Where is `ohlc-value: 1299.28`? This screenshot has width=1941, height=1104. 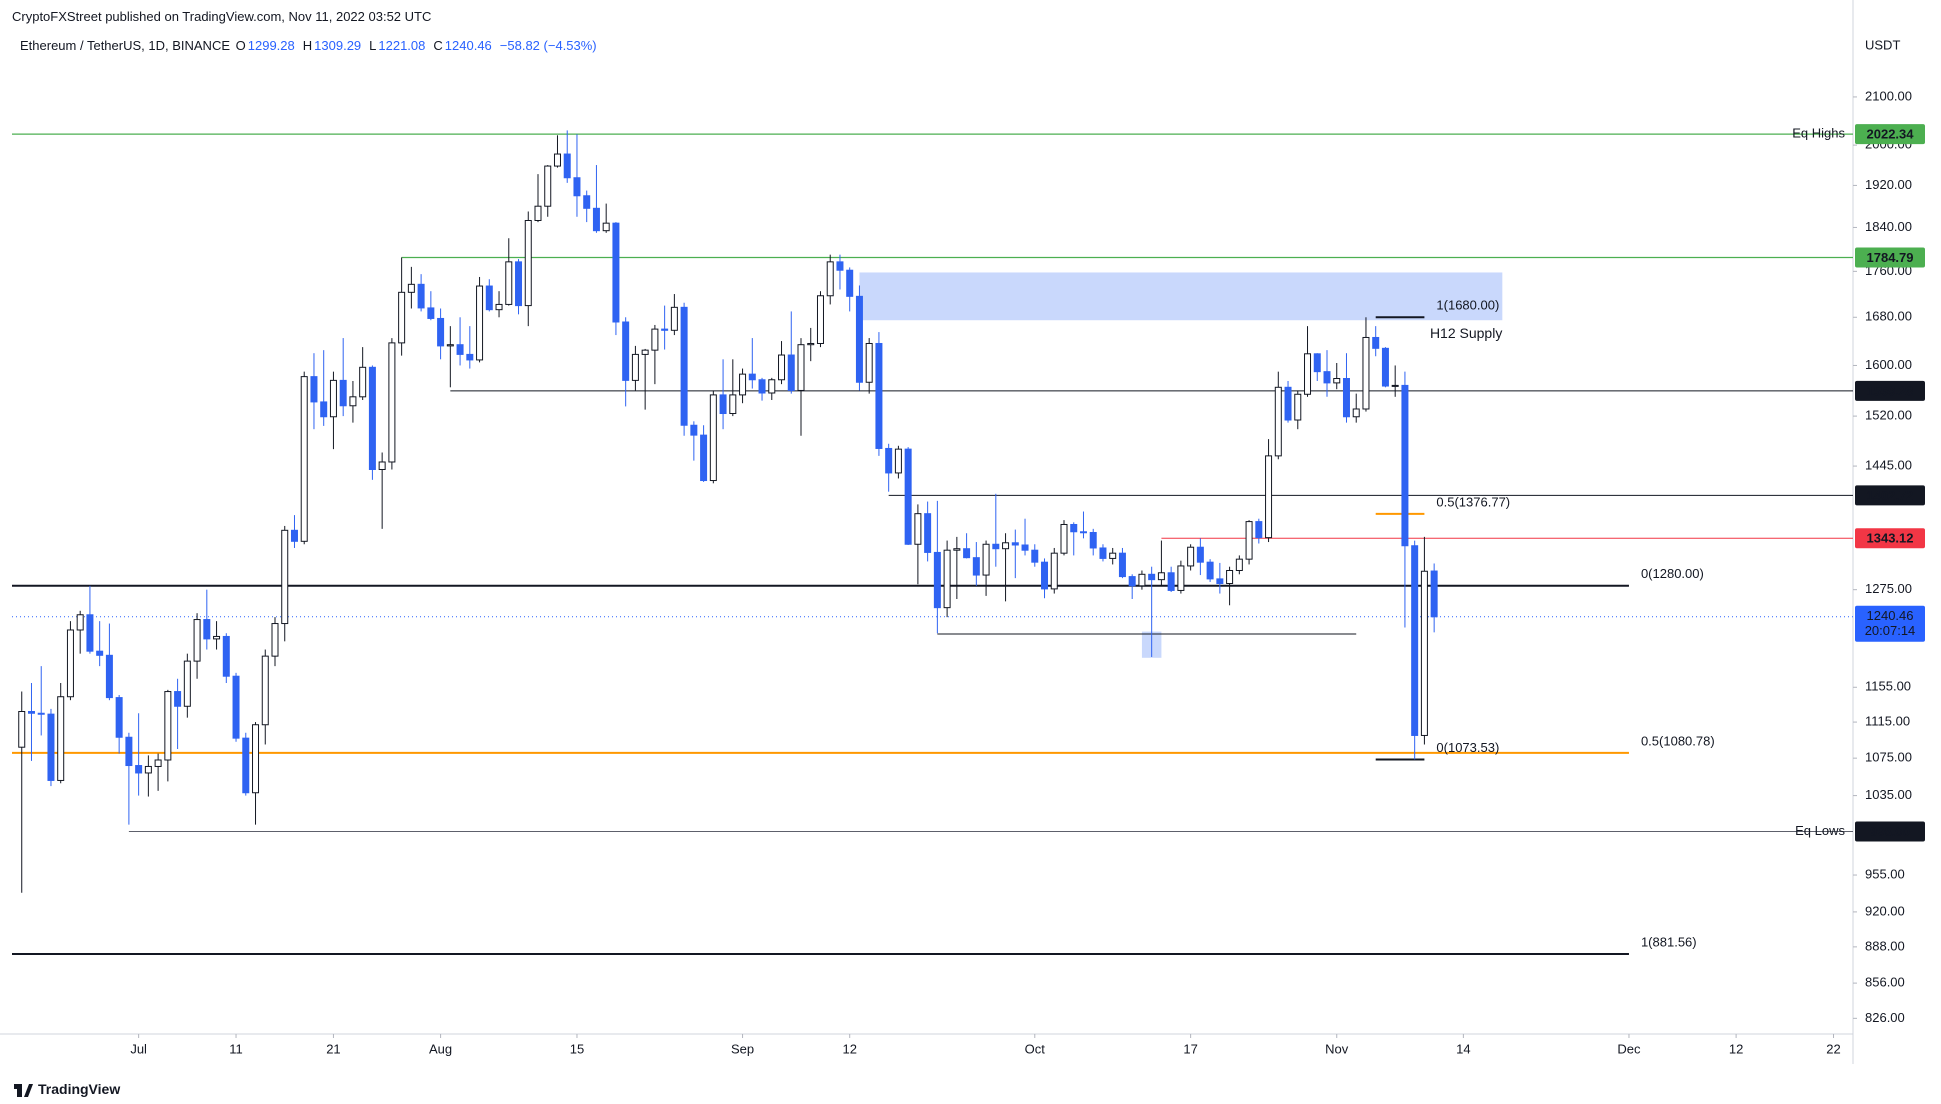
ohlc-value: 1299.28 is located at coordinates (271, 45).